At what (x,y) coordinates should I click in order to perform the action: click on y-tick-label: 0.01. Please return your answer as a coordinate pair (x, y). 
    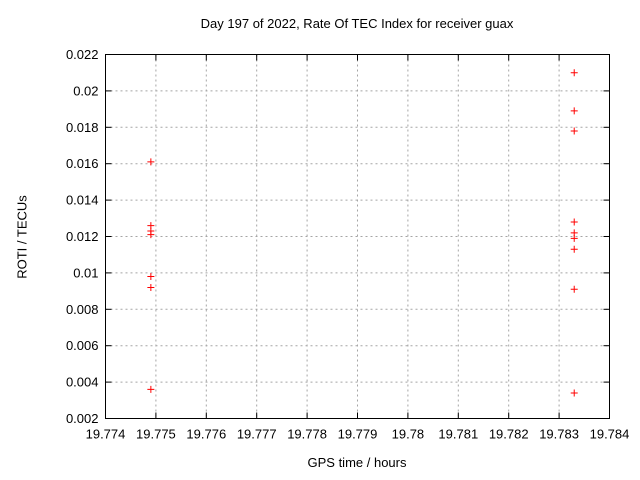
    Looking at the image, I should click on (85, 272).